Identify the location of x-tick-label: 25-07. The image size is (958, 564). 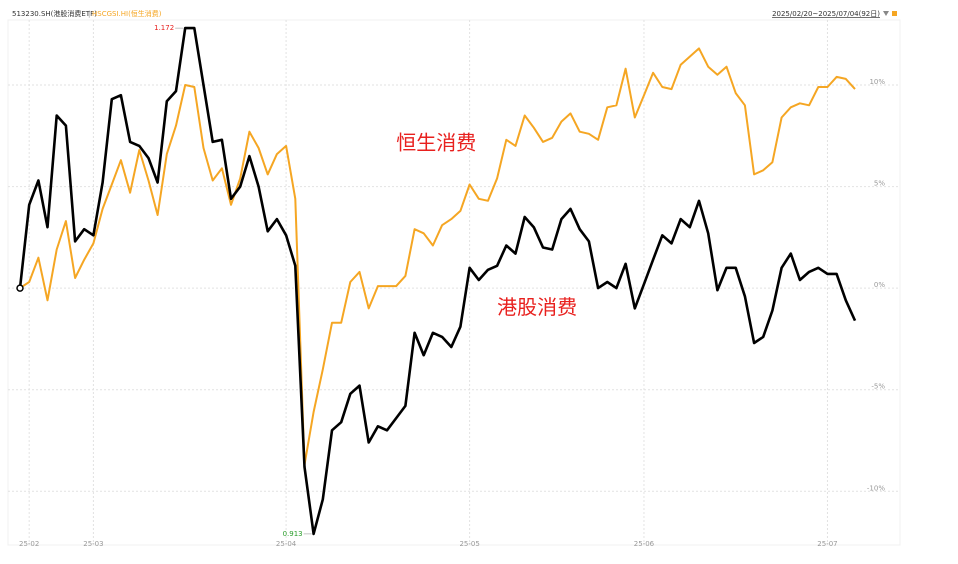
(827, 544).